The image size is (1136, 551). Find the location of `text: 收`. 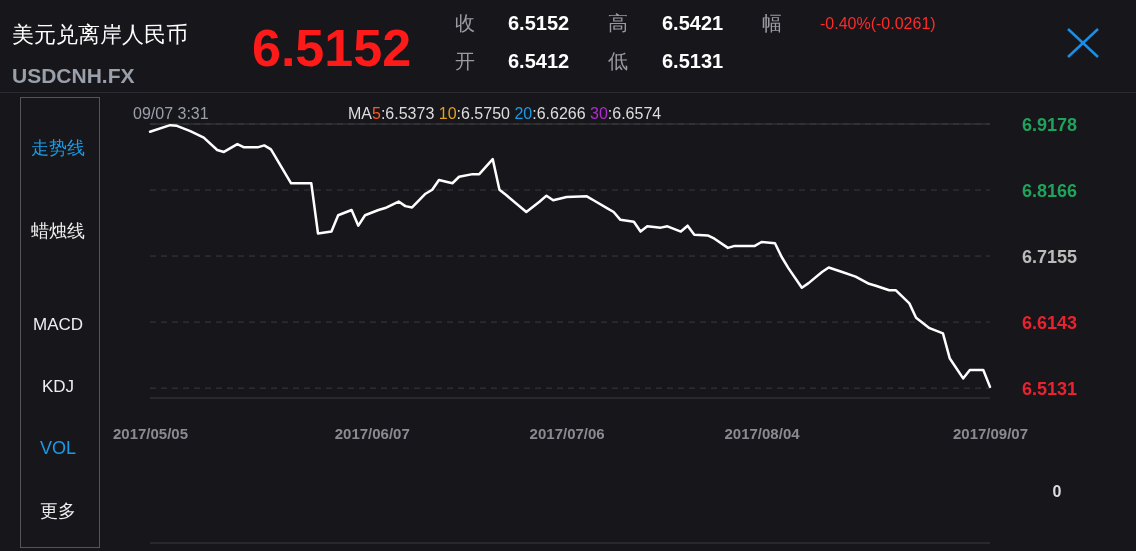

text: 收 is located at coordinates (465, 23).